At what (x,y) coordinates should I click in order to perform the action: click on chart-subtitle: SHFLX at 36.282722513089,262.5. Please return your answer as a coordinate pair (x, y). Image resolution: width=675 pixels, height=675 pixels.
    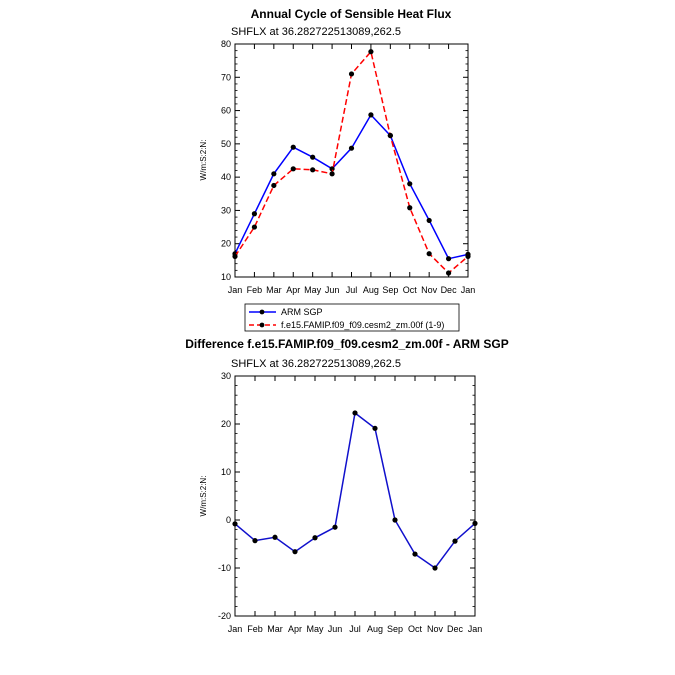
    Looking at the image, I should click on (316, 32).